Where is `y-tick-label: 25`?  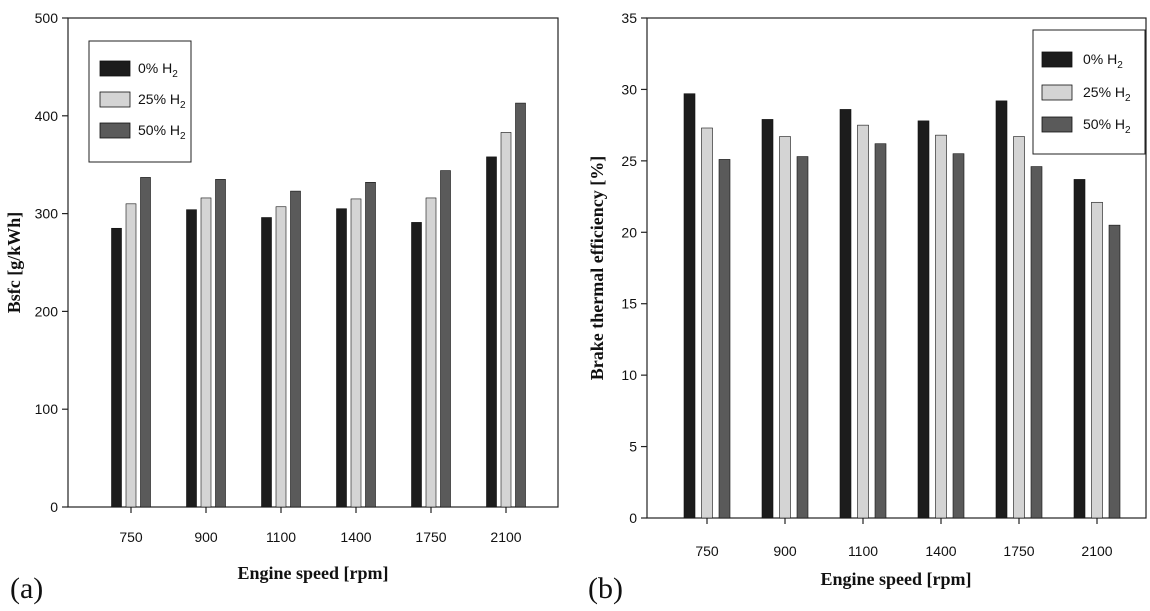 y-tick-label: 25 is located at coordinates (629, 161).